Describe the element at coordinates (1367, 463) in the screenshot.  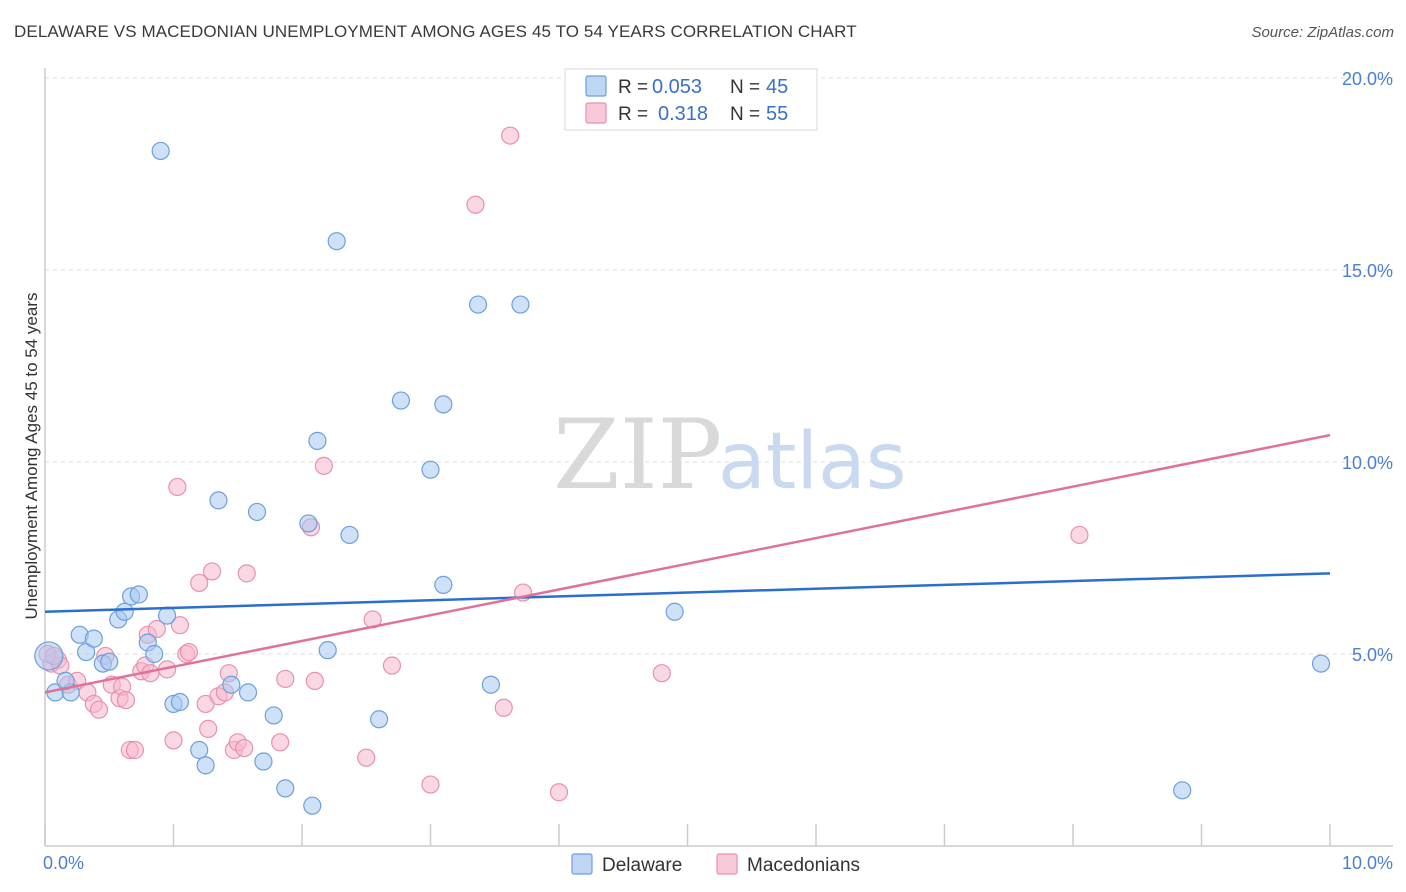
I see `y-tick-label: 10.0%` at that location.